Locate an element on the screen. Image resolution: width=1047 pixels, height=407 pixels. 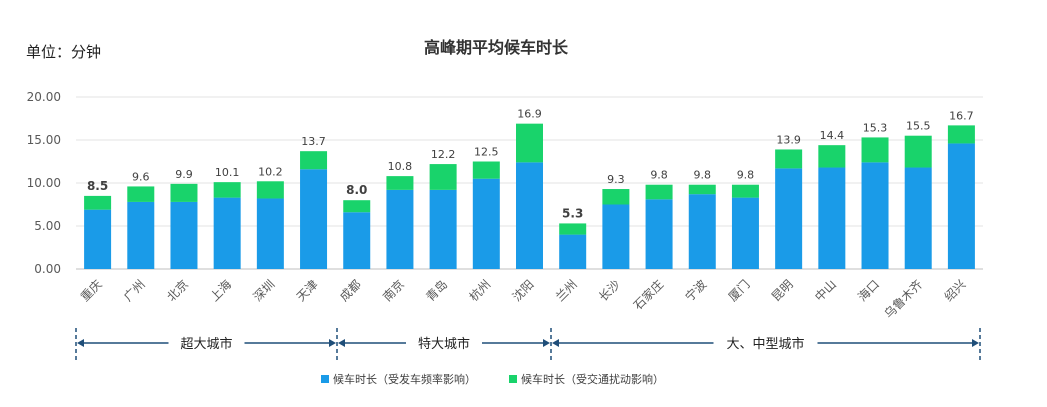
x-tick-label: 广州 is located at coordinates (134, 290).